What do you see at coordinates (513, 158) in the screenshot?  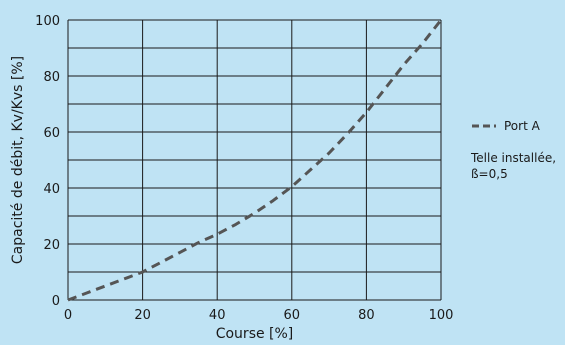 I see `annotation-line: Telle installée,` at bounding box center [513, 158].